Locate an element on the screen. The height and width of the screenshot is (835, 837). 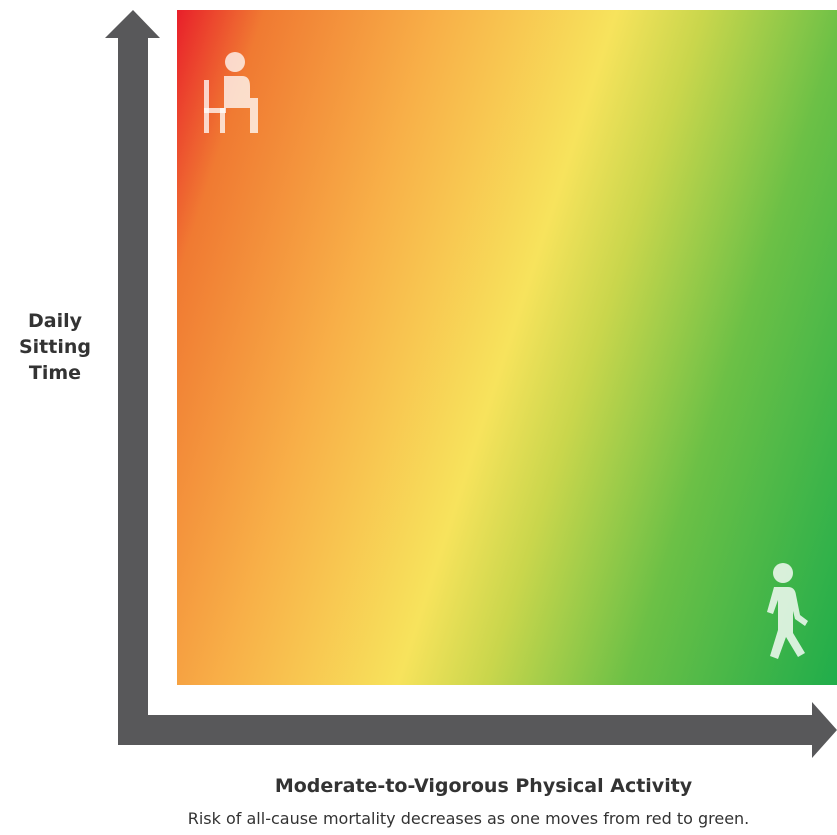
x-axis-arrow-shaft is located at coordinates (468, 730).